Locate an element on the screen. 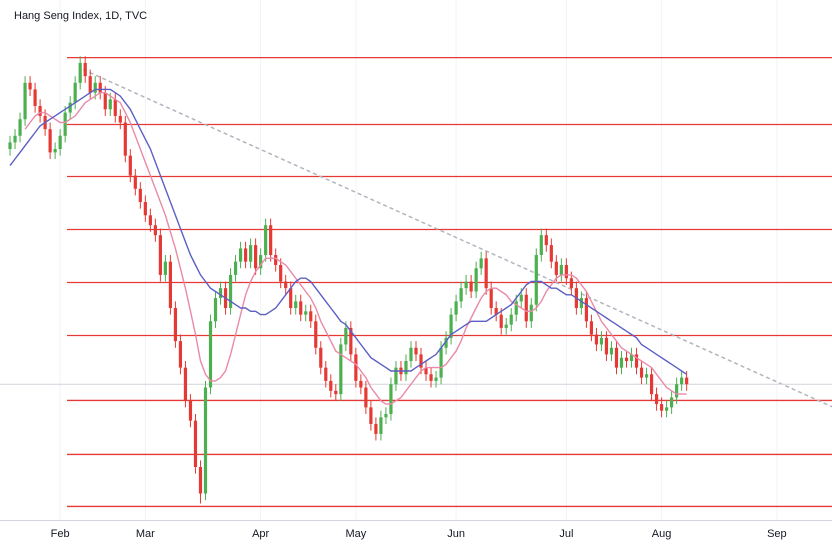 The image size is (832, 554). x-tick-label: Apr is located at coordinates (260, 534).